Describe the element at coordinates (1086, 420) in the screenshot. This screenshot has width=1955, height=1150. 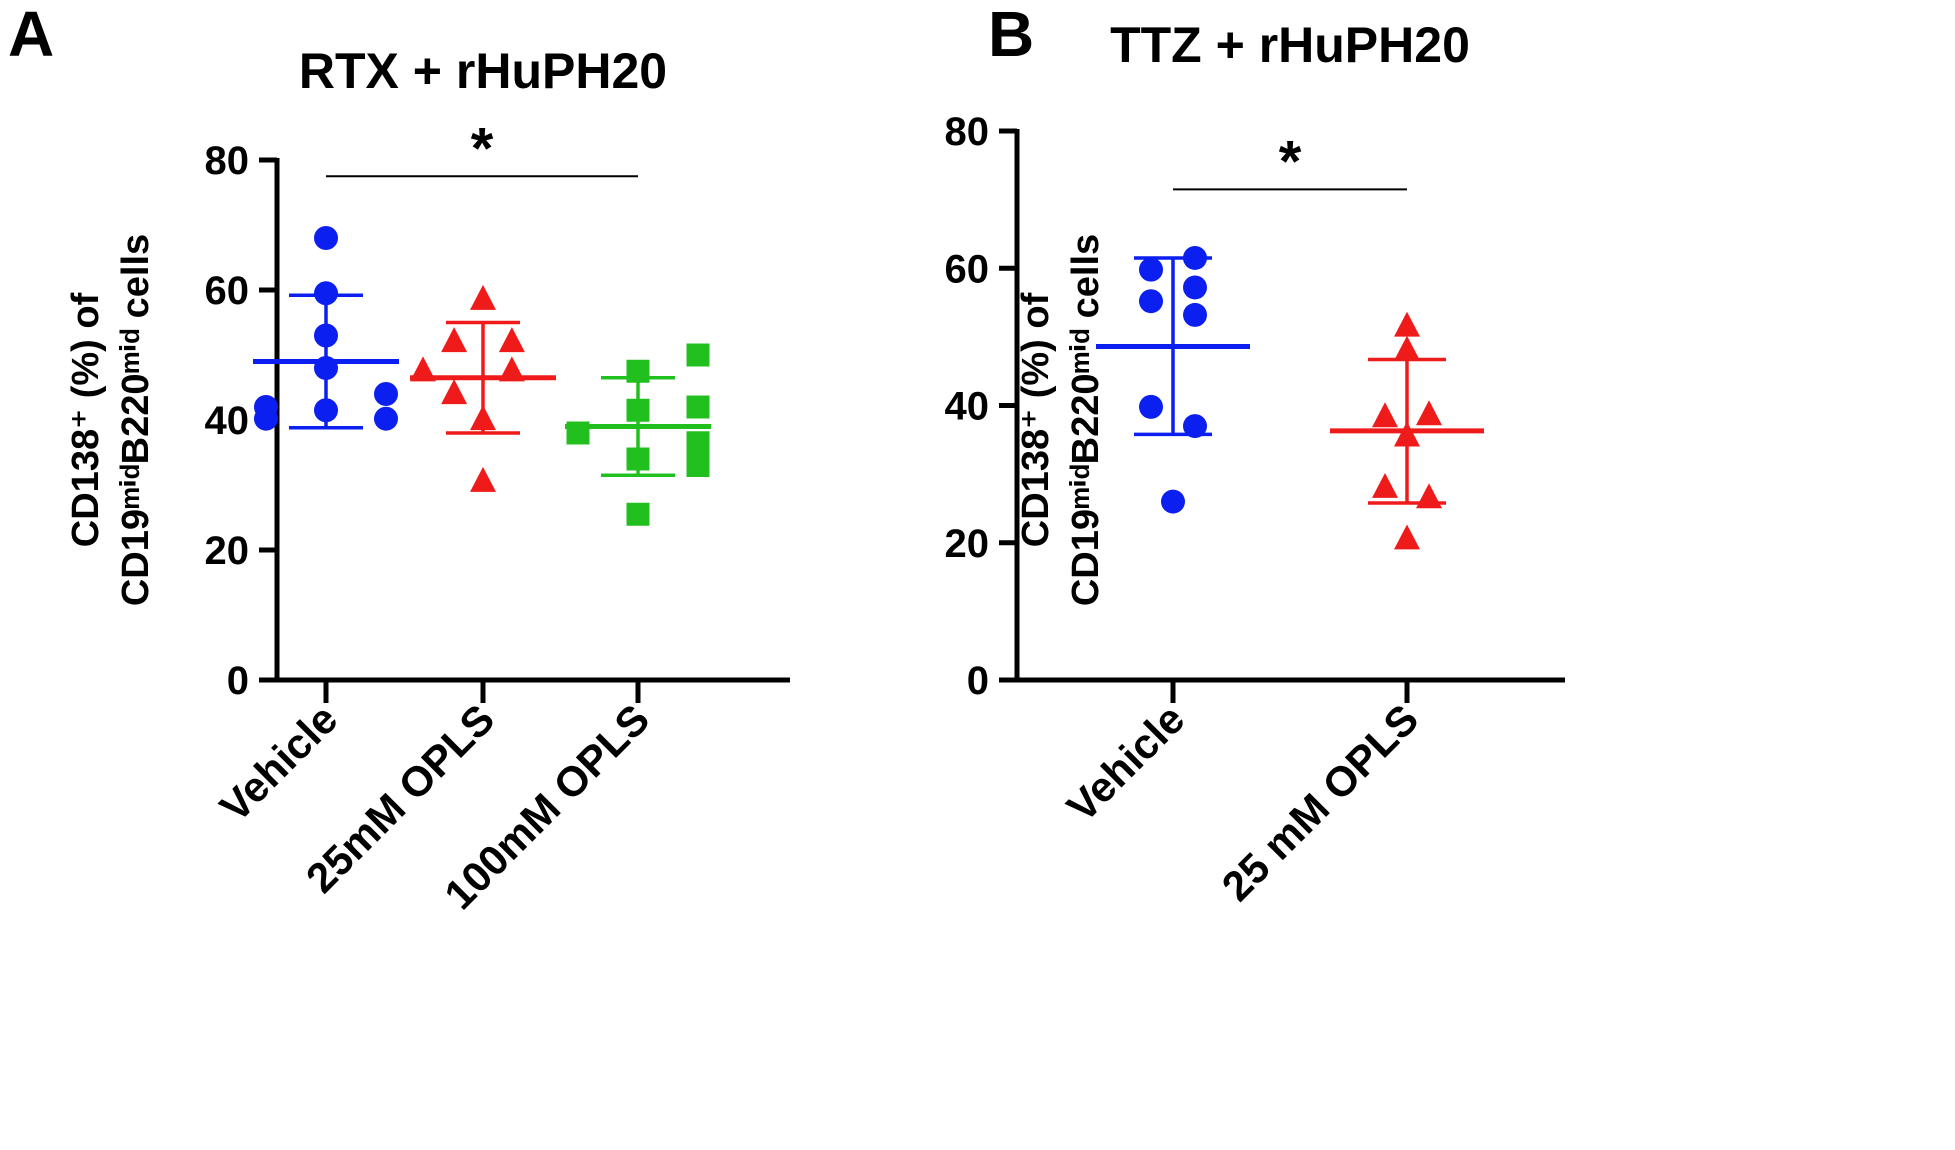
I see `y-axis-label-b-line2: CD19ᵐⁱᵈB220ᵐⁱᵈ cells` at that location.